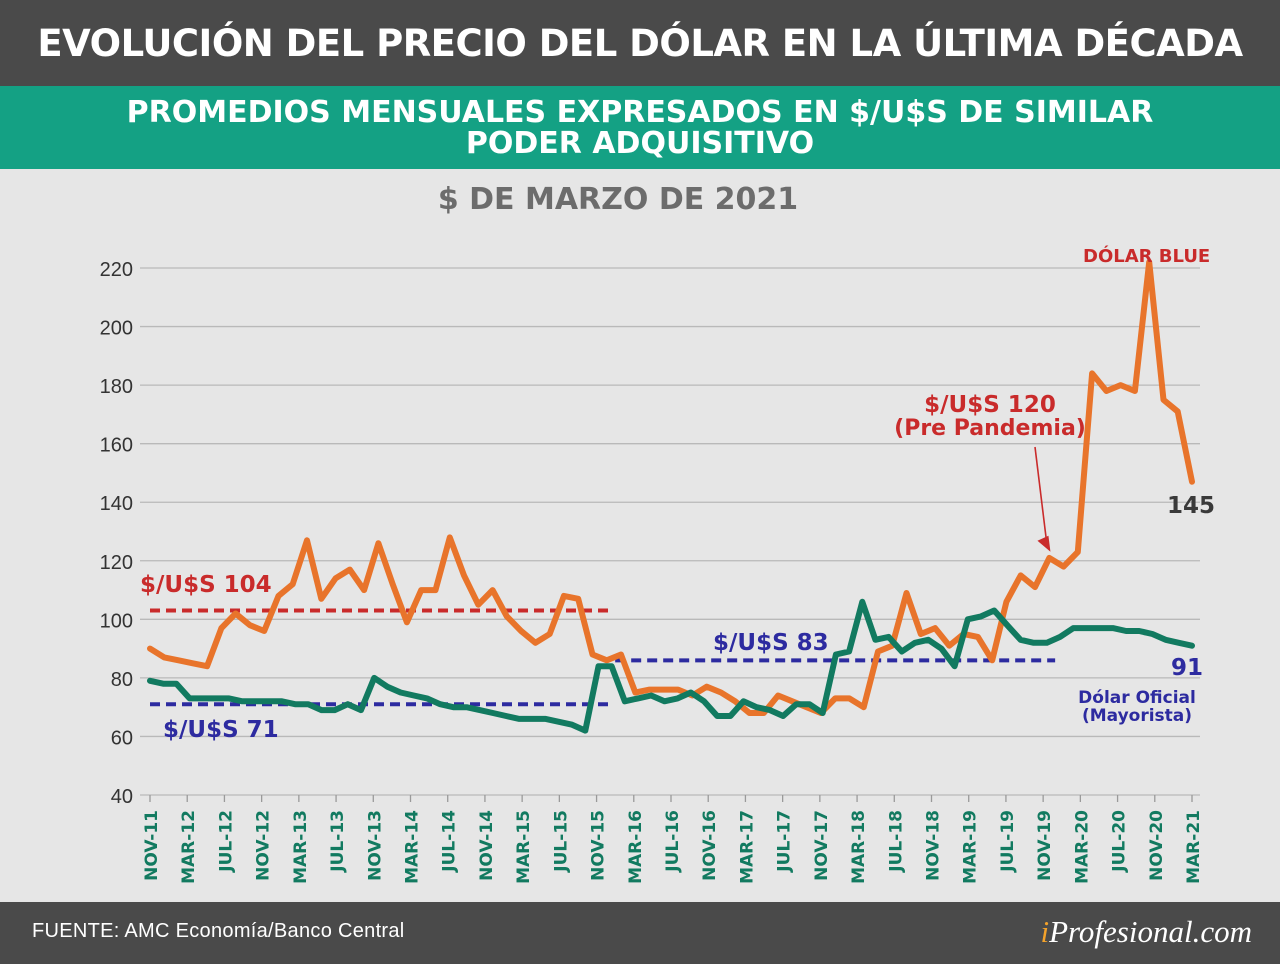  Describe the element at coordinates (221, 730) in the screenshot. I see `reference-label: $/U$S 71` at that location.